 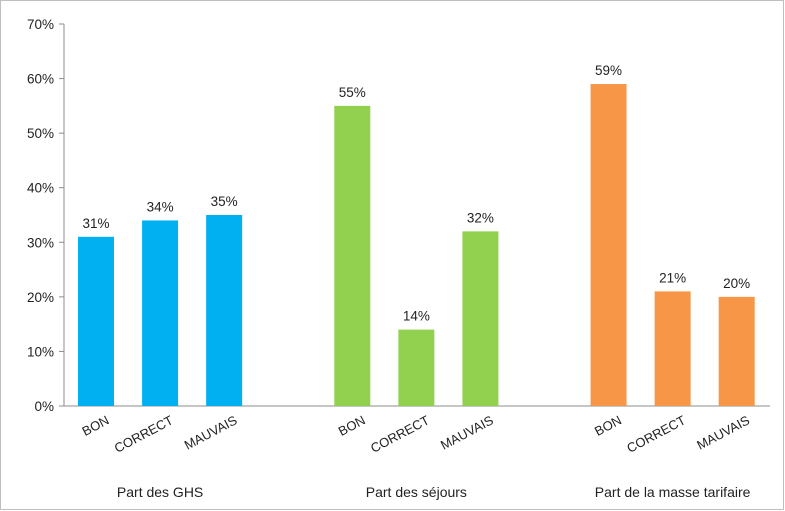 What do you see at coordinates (480, 217) in the screenshot?
I see `data-label: 32%` at bounding box center [480, 217].